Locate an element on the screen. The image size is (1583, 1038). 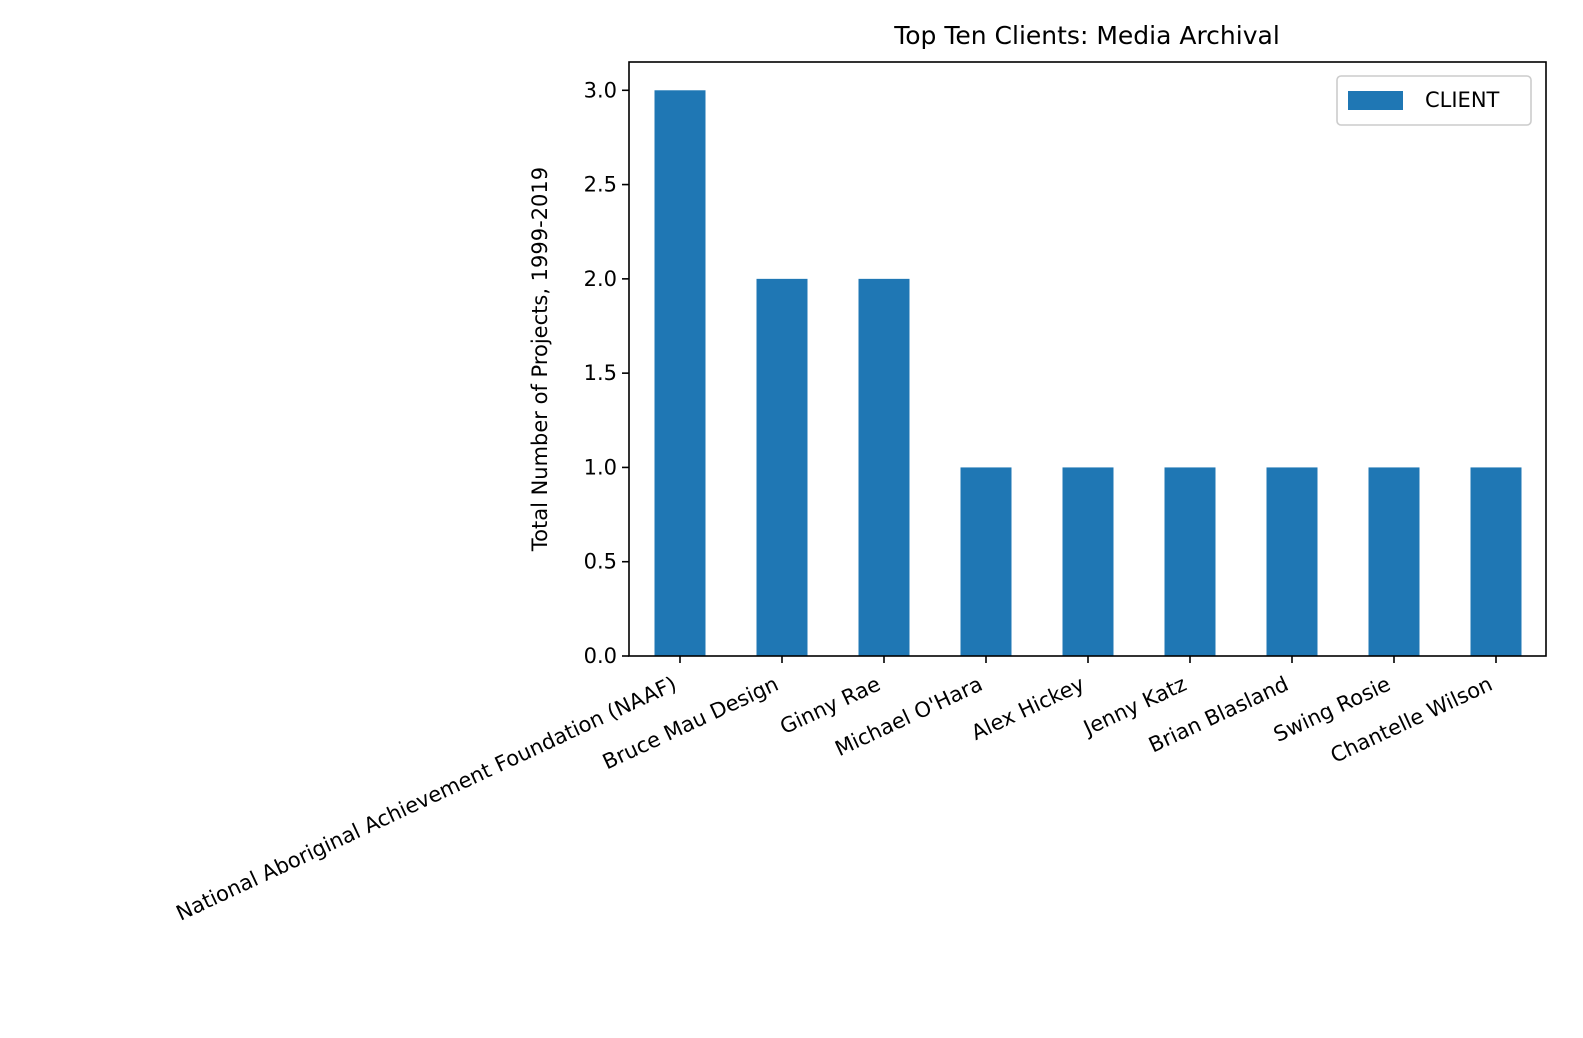
y-tick-label-3: 1.5 is located at coordinates (600, 373).